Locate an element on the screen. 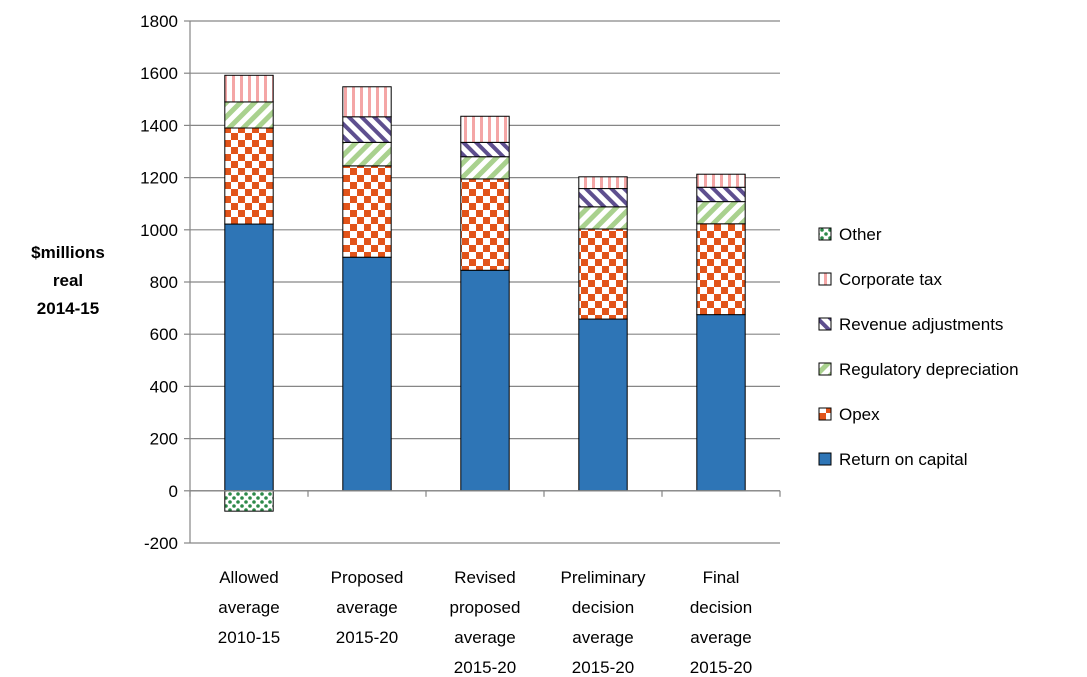 The image size is (1087, 677). y-axis-title: $millions real 2014-15 is located at coordinates (68, 280).